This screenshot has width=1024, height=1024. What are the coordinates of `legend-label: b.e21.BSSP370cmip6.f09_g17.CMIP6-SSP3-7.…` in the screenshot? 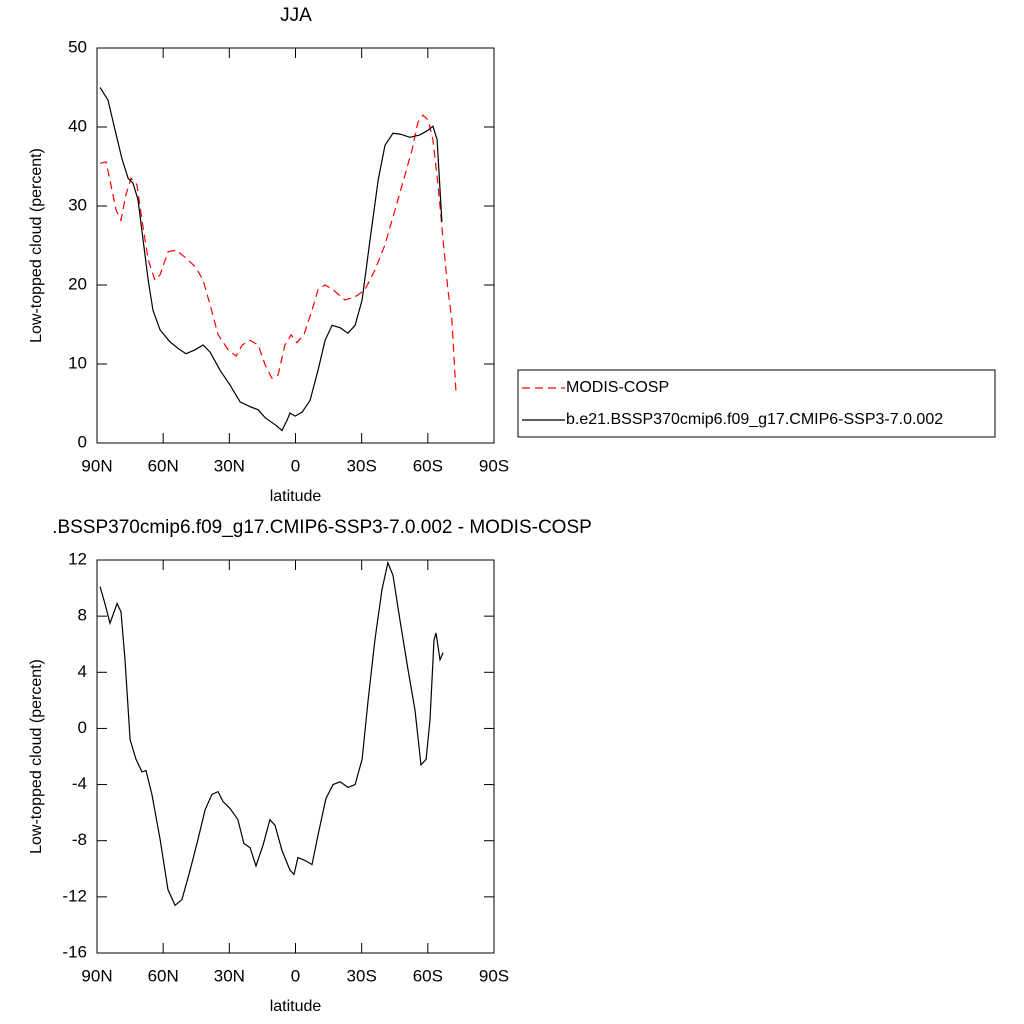 It's located at (754, 419).